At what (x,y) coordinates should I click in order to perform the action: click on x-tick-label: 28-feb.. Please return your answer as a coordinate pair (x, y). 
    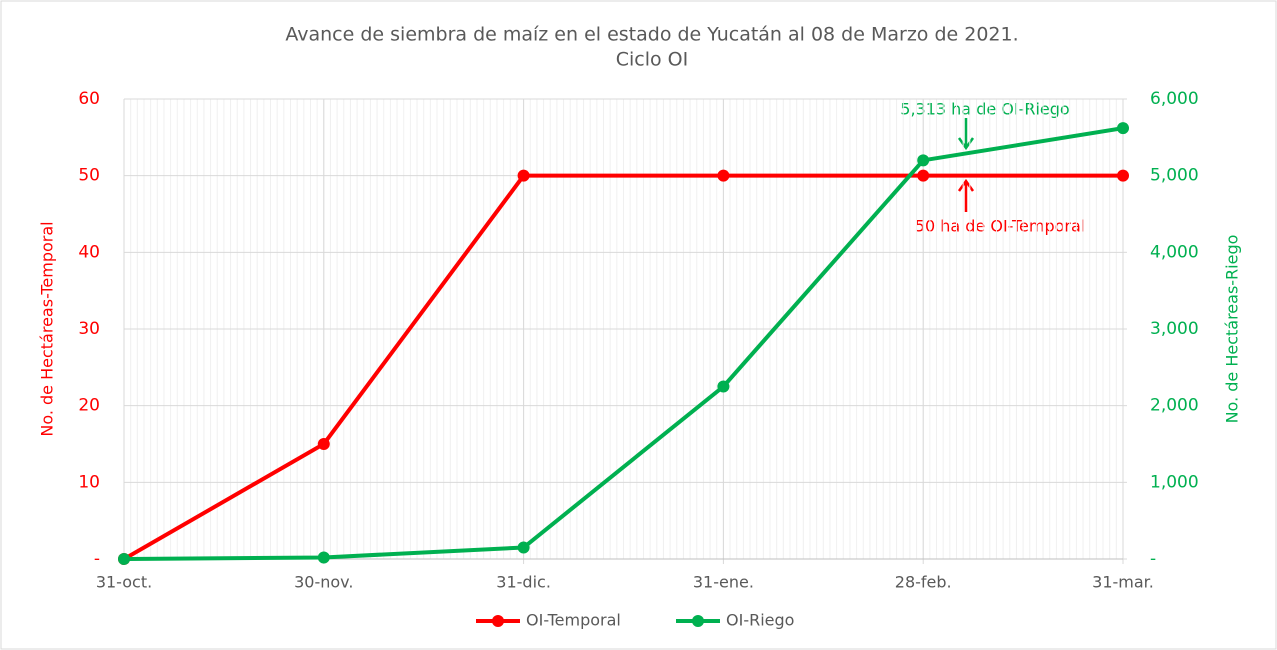
    Looking at the image, I should click on (923, 582).